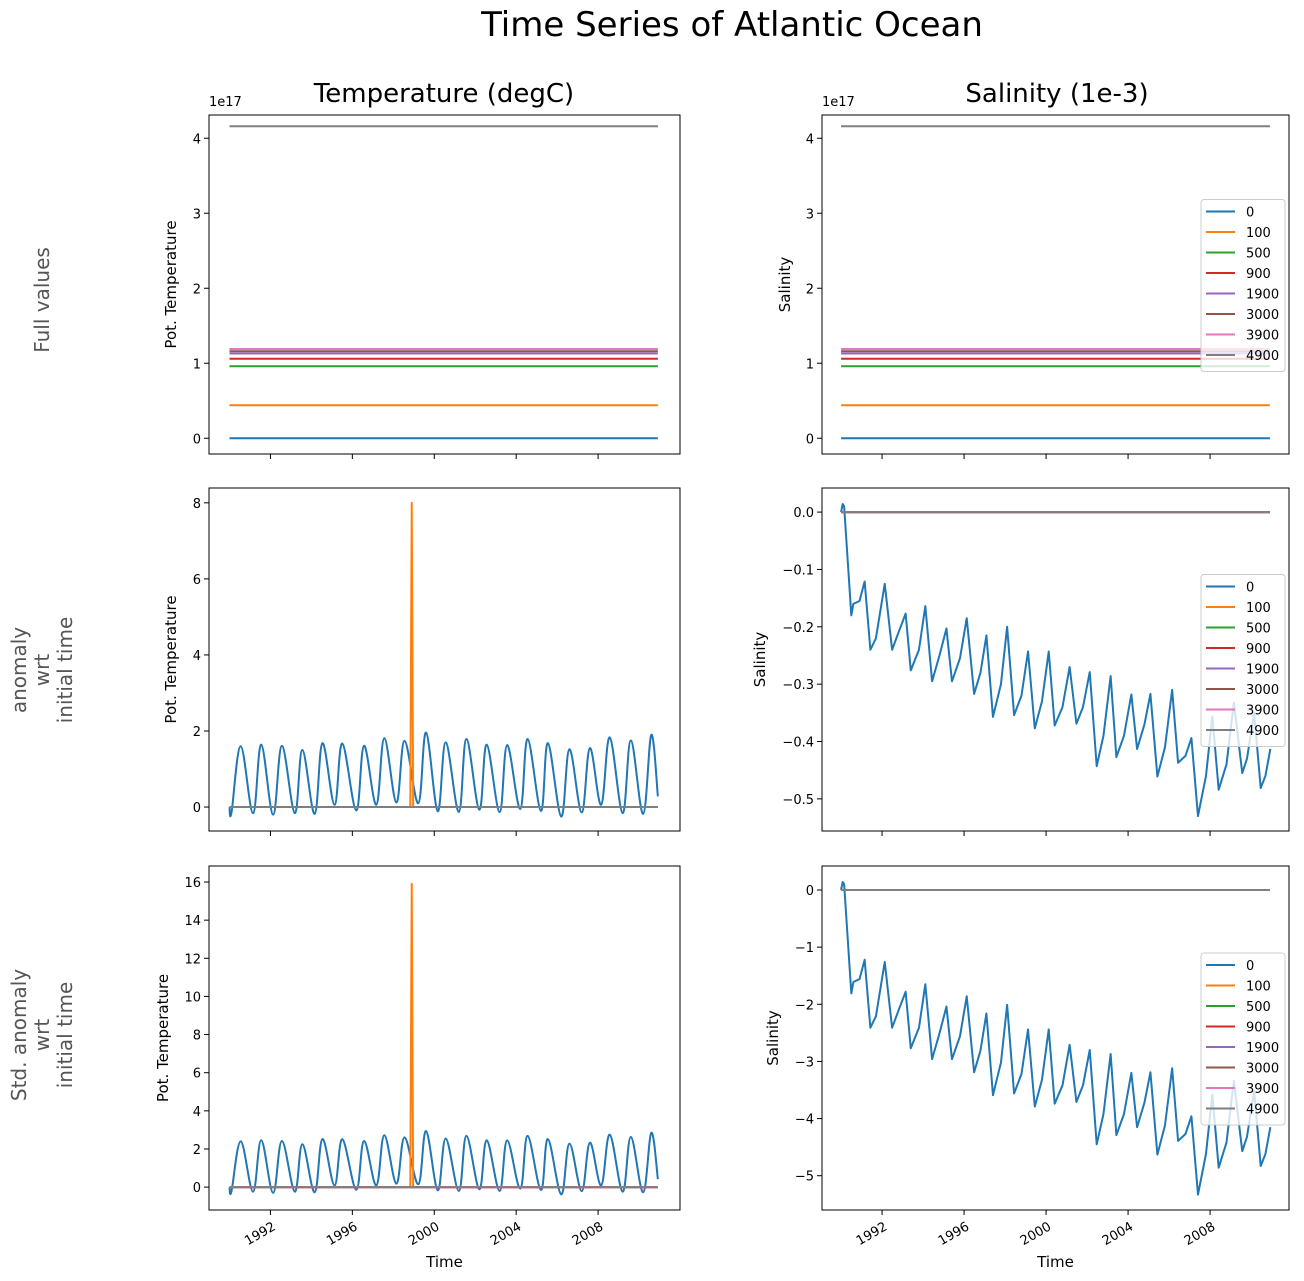 Image resolution: width=1304 pixels, height=1281 pixels. I want to click on panel-r1-c0: 0 2 4 6 8 Pot. Temperature, so click(421, 661).